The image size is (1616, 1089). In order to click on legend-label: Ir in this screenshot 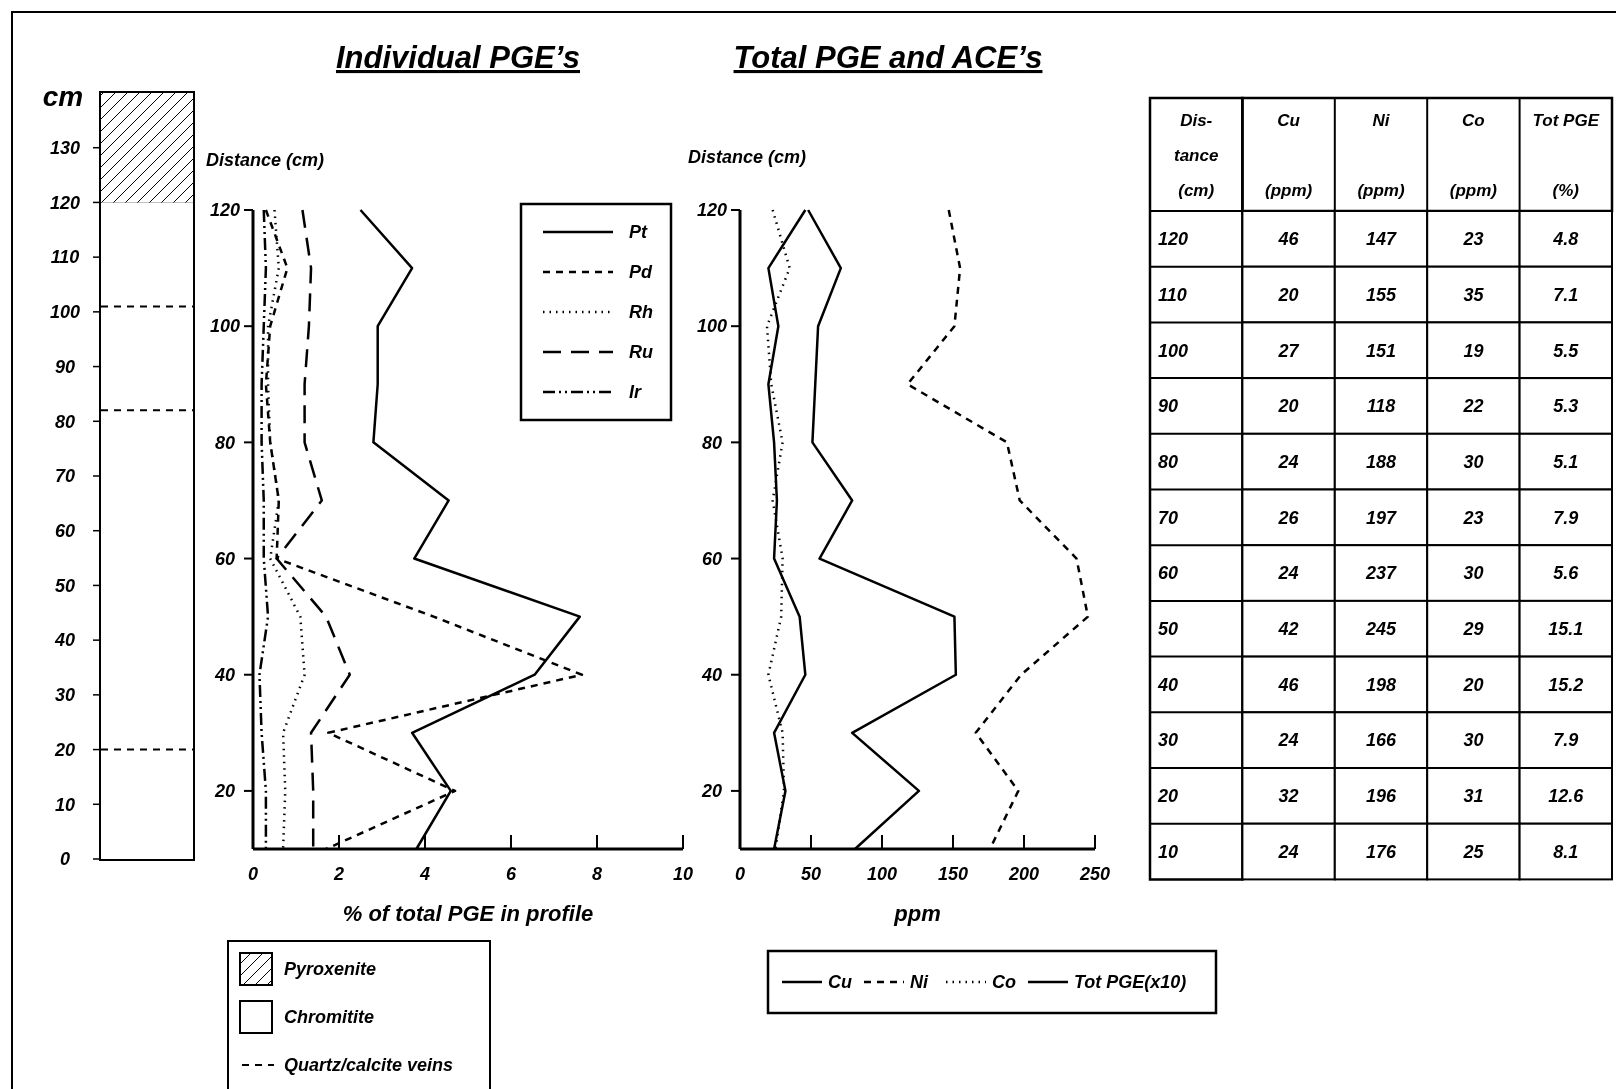, I will do `click(635, 392)`.